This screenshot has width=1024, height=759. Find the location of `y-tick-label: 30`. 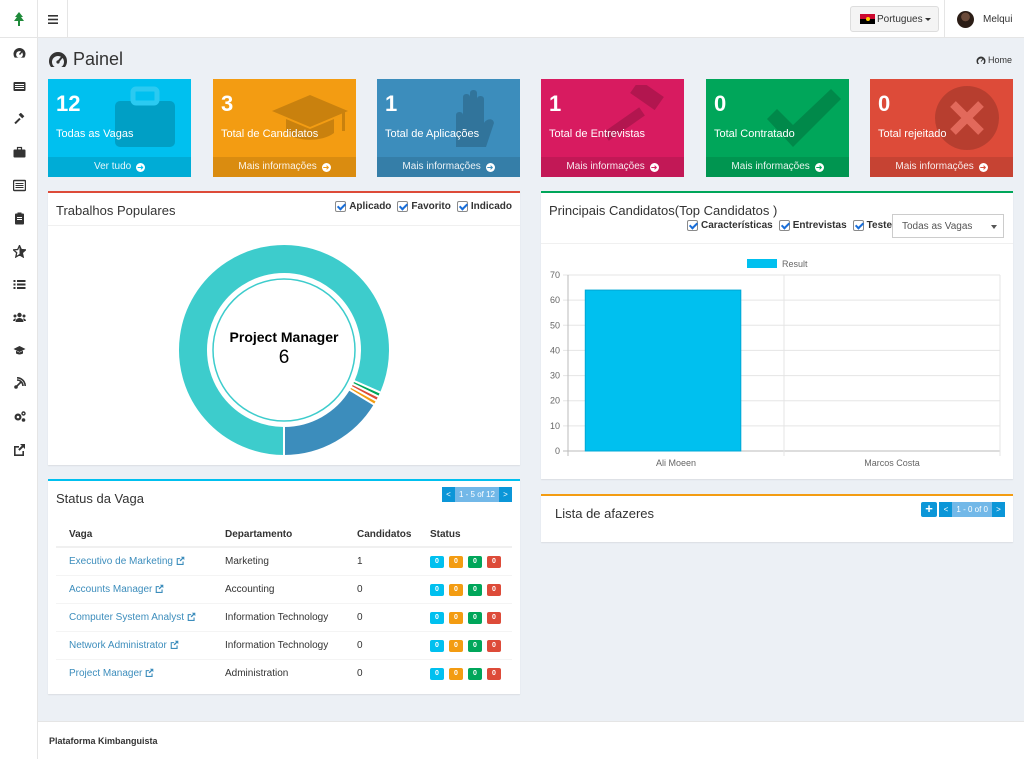

y-tick-label: 30 is located at coordinates (555, 376).